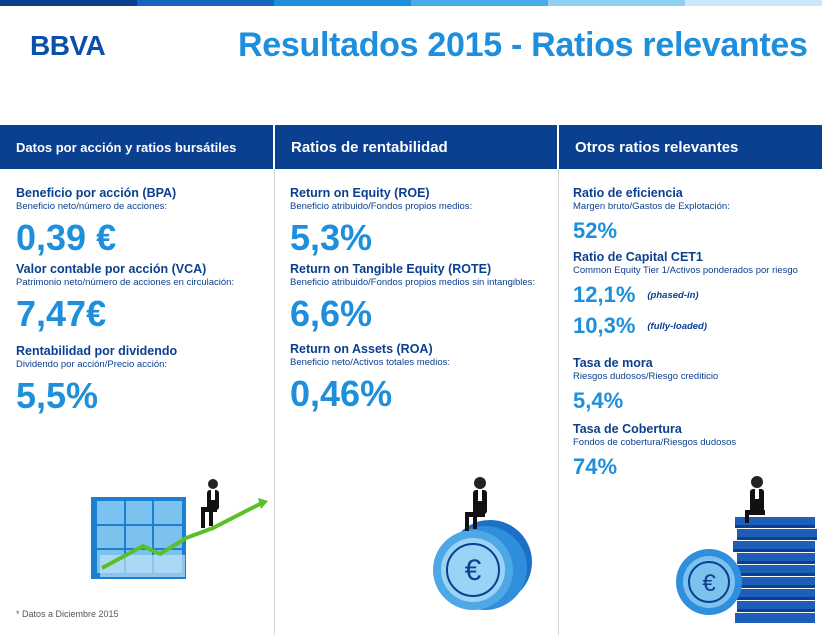 The width and height of the screenshot is (822, 635). What do you see at coordinates (341, 393) in the screenshot?
I see `ratio-value: 0,46%` at bounding box center [341, 393].